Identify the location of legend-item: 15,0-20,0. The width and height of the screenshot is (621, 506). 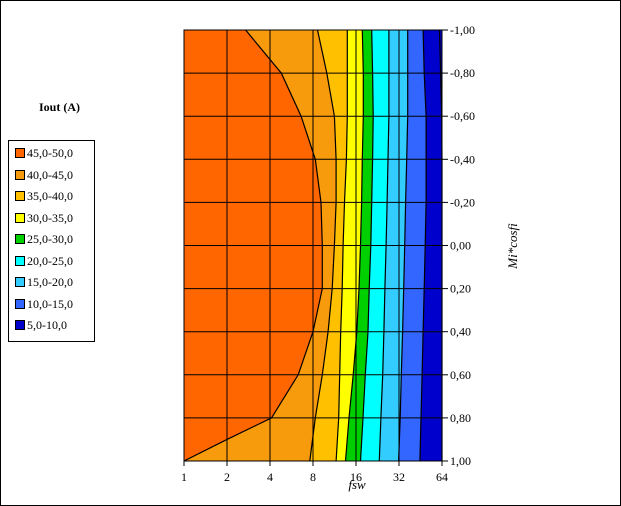
(44, 282).